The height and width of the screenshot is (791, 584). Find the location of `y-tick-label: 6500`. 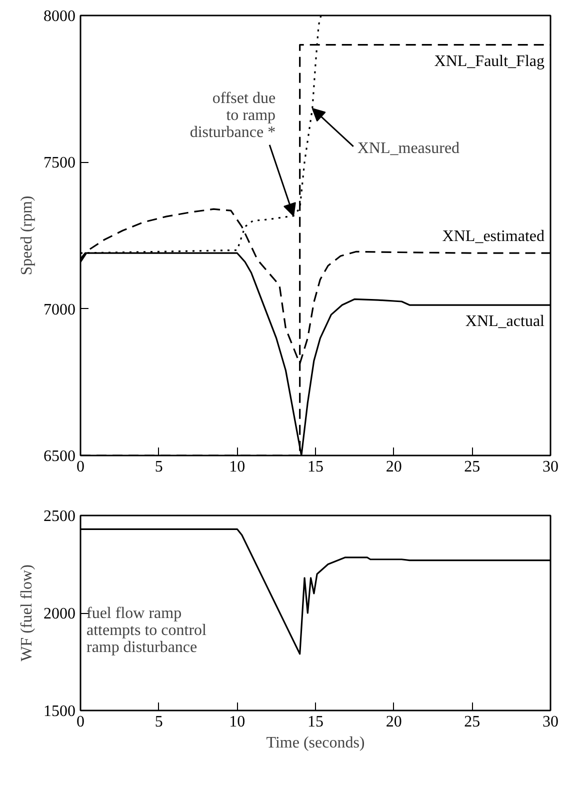

y-tick-label: 6500 is located at coordinates (60, 456).